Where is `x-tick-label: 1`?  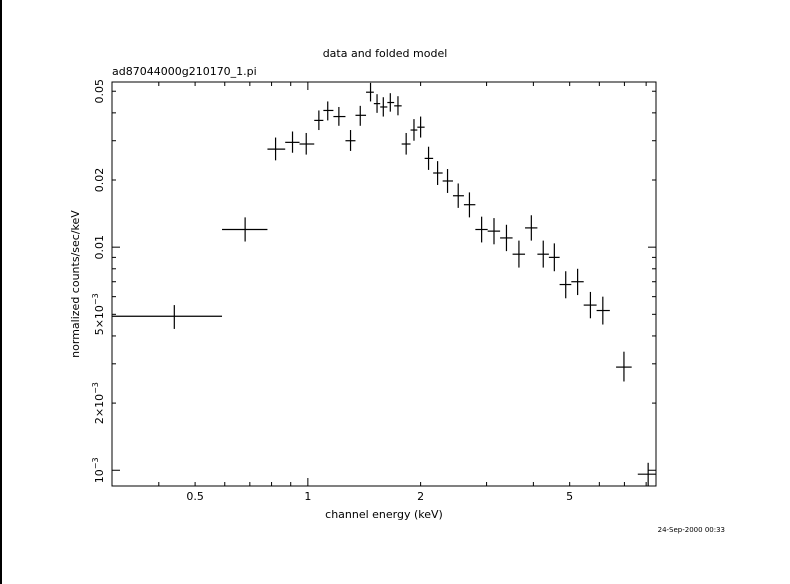
x-tick-label: 1 is located at coordinates (307, 496).